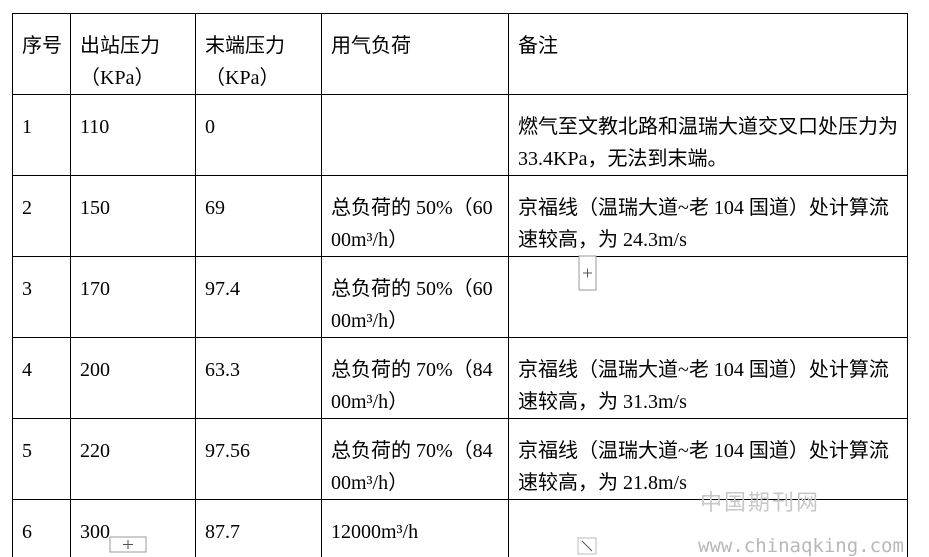  What do you see at coordinates (801, 546) in the screenshot?
I see `watermark-url: www.chinaqking.com` at bounding box center [801, 546].